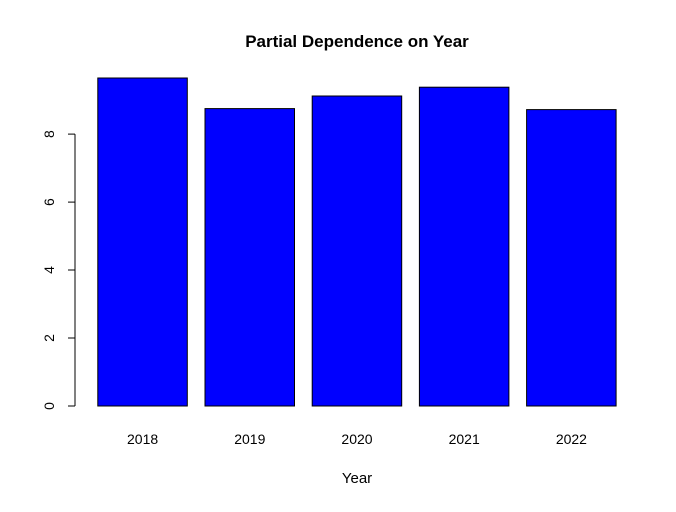  I want to click on x-tick-label-2020: 2020, so click(356, 439).